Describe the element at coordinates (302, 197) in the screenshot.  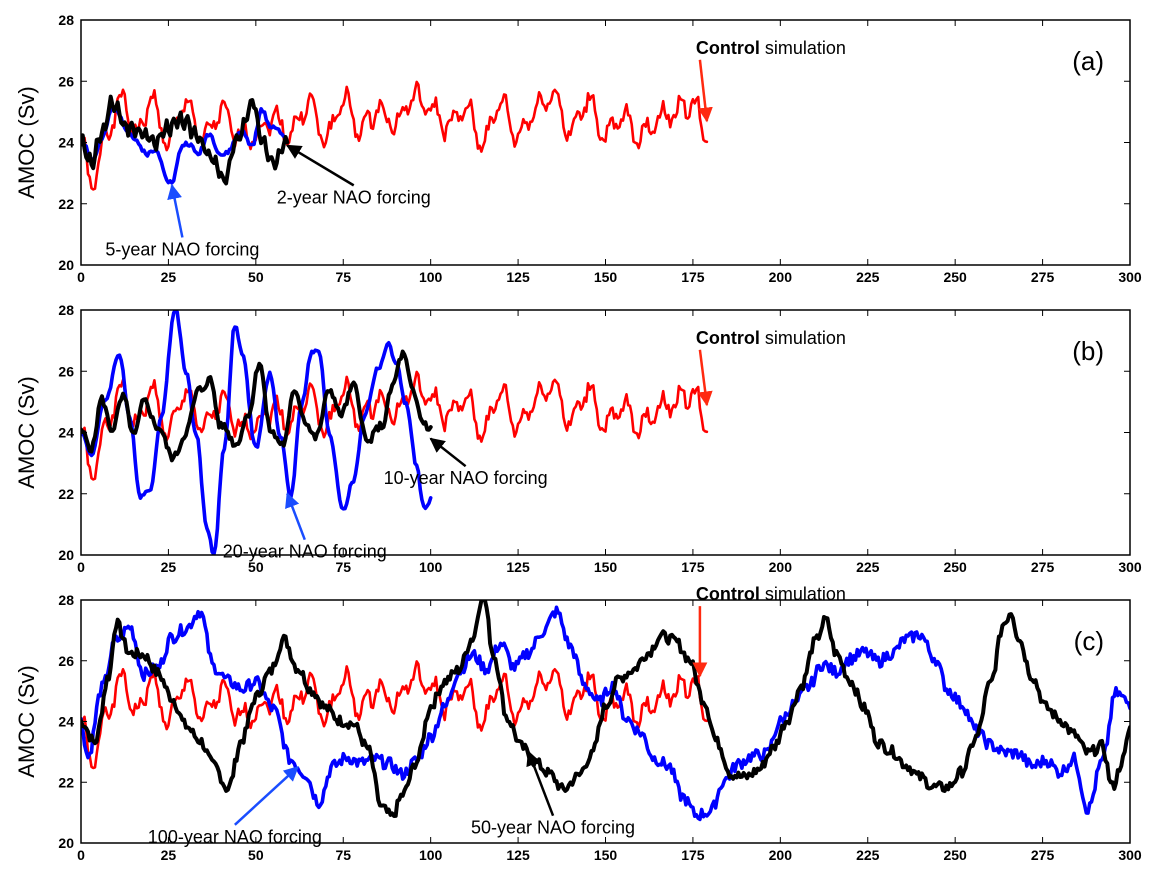
I see `annotation-label-key: 2-year` at that location.